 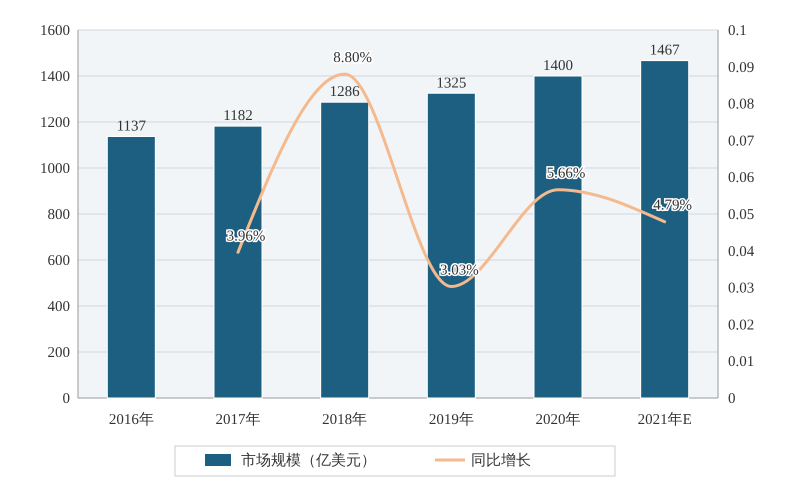 What do you see at coordinates (558, 419) in the screenshot?
I see `x-tick-label: 2020年` at bounding box center [558, 419].